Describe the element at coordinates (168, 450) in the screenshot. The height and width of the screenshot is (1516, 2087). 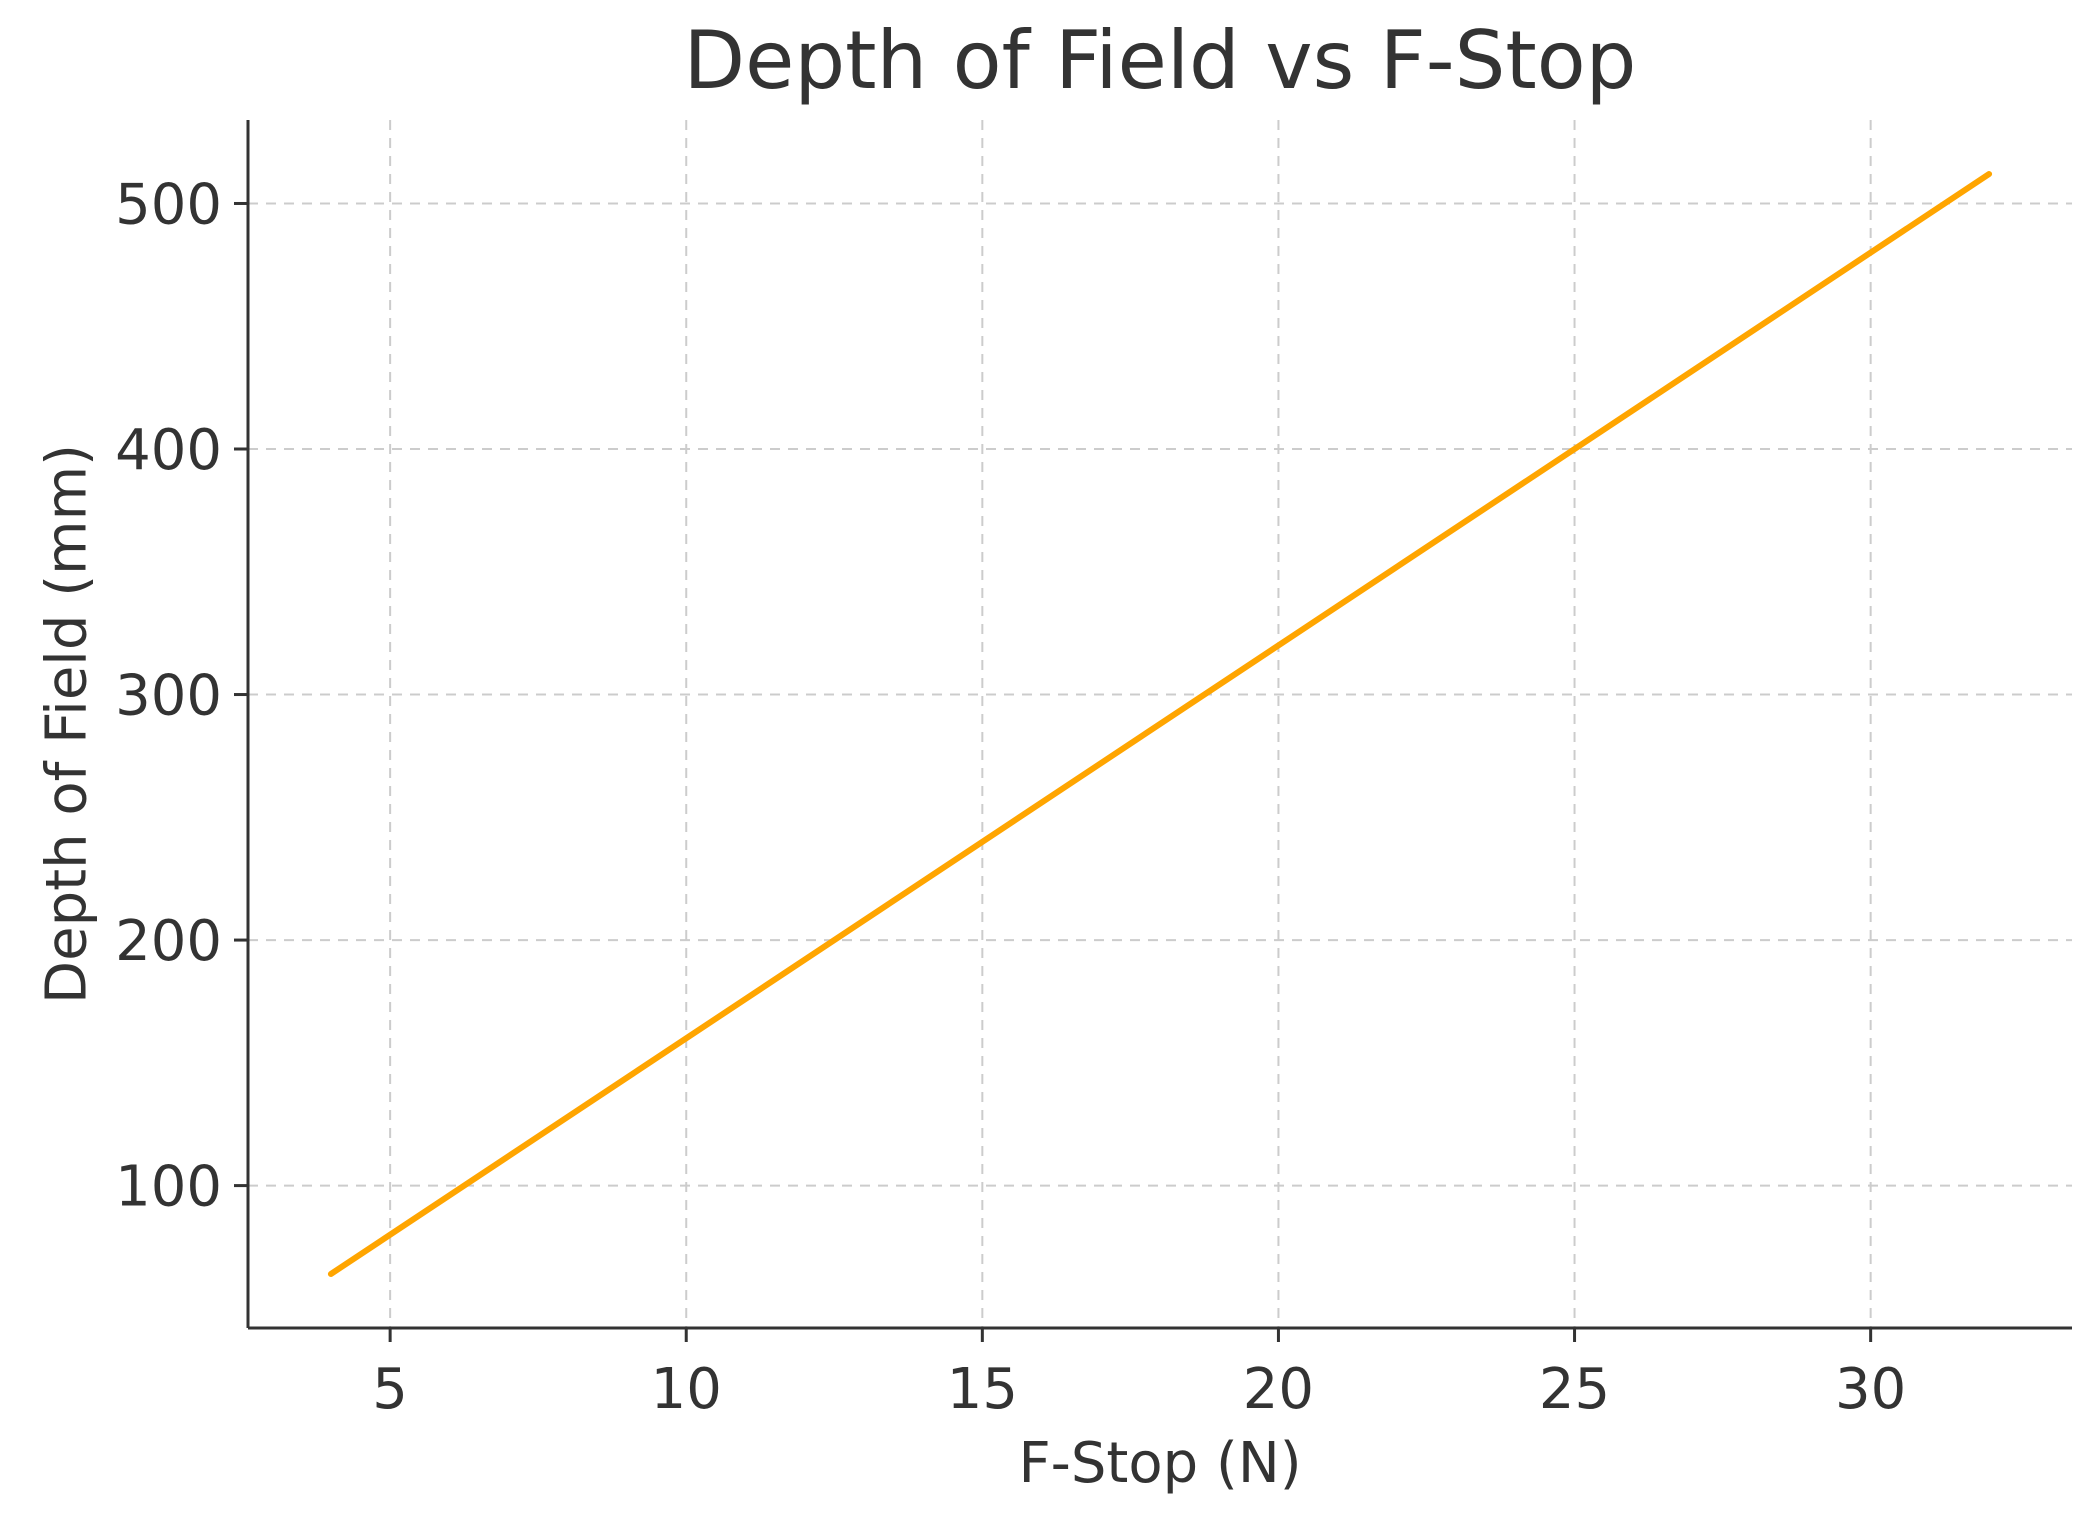
I see `y-tick-label: 400` at that location.